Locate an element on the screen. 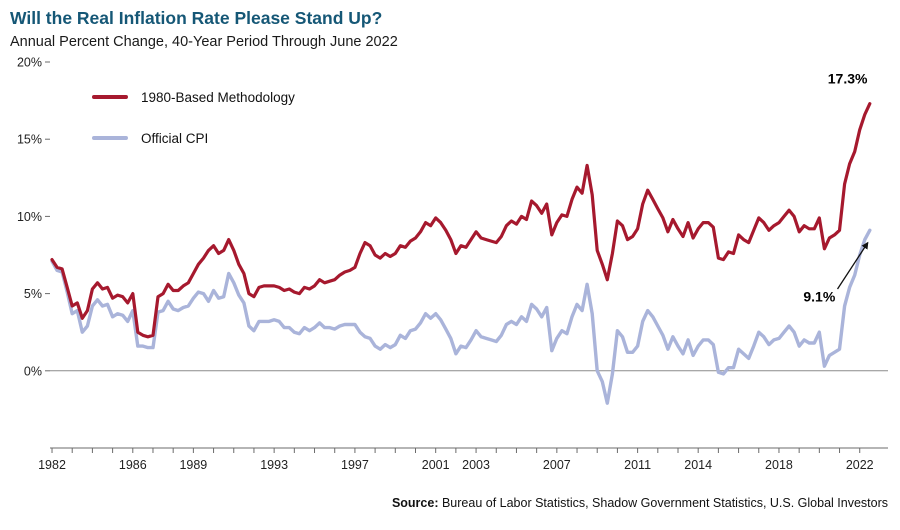  annotation-arrow is located at coordinates (852, 265).